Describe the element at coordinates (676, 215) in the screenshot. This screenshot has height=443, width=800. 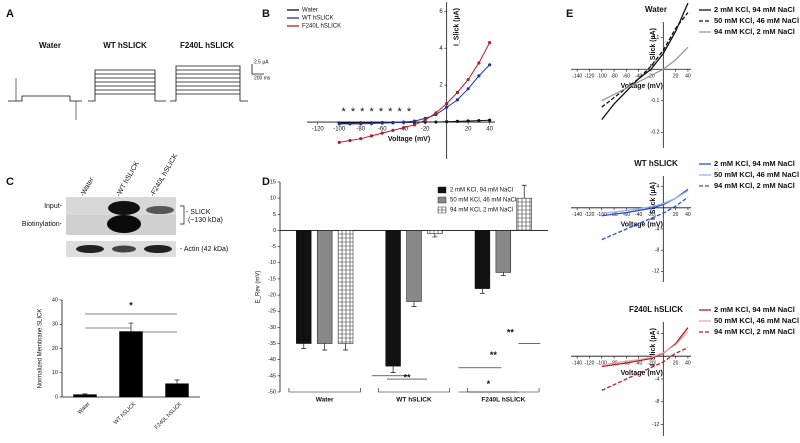
I see `x-tick-label: 20` at that location.